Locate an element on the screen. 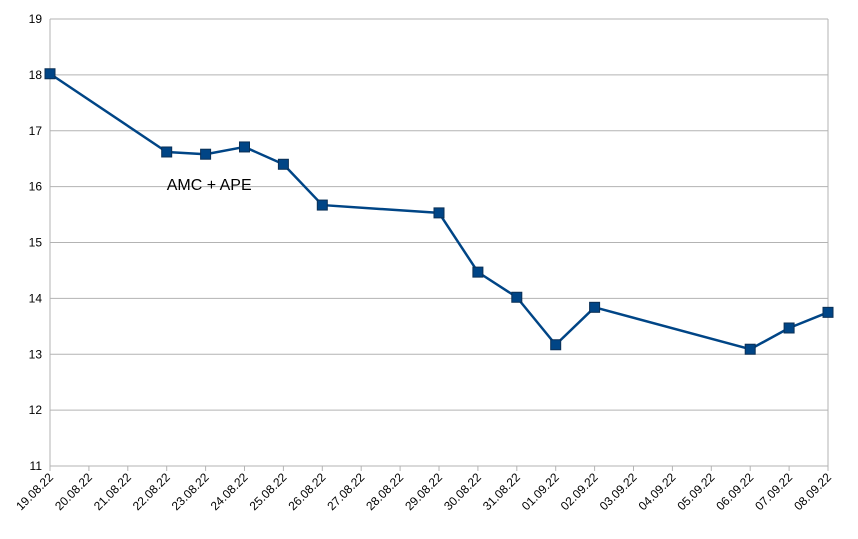 This screenshot has width=858, height=539. x-tick-label: 31.08.22 is located at coordinates (501, 491).